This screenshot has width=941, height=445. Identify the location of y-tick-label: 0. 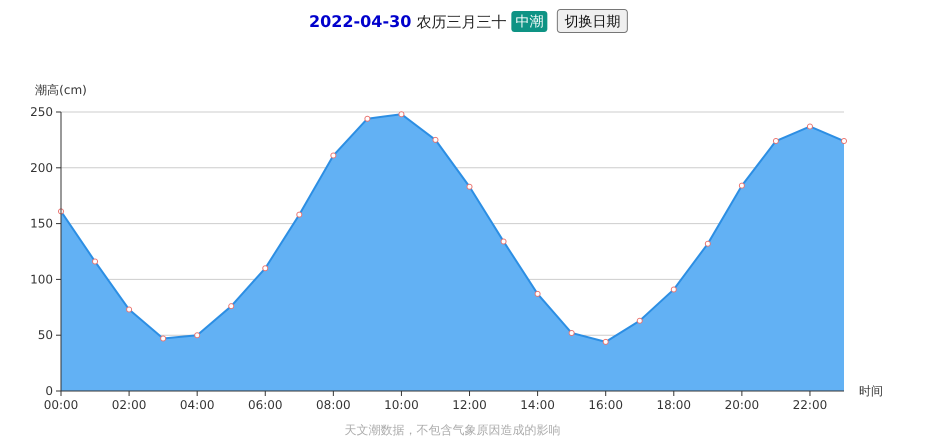
(49, 391).